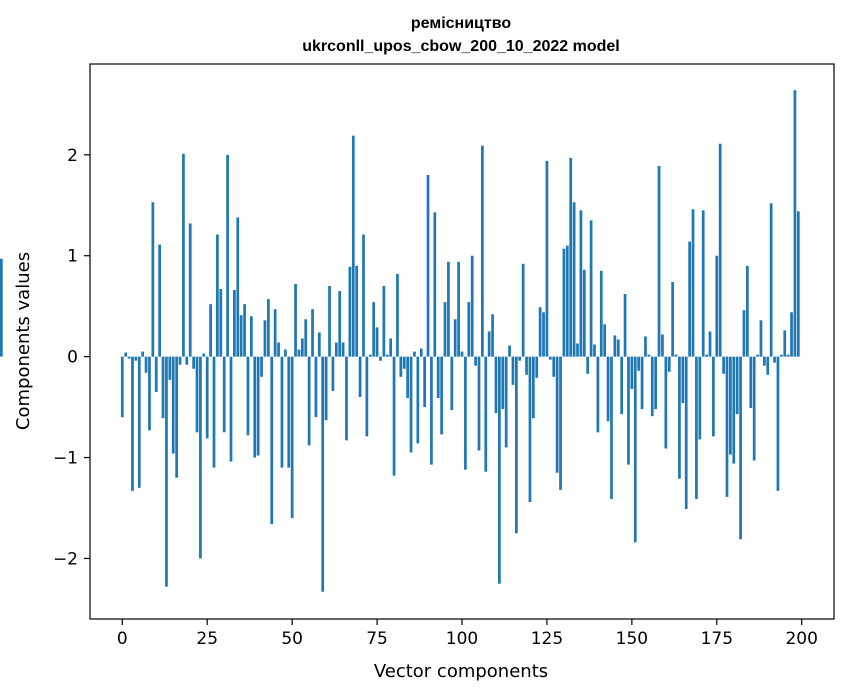 Image resolution: width=847 pixels, height=696 pixels. Describe the element at coordinates (461, 671) in the screenshot. I see `x-axis-label: Vector components` at that location.